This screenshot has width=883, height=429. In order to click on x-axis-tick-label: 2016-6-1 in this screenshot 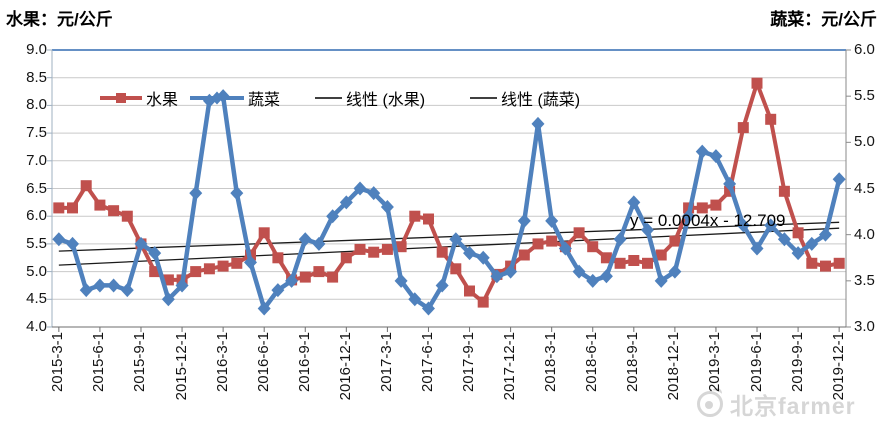, I will do `click(263, 362)`.